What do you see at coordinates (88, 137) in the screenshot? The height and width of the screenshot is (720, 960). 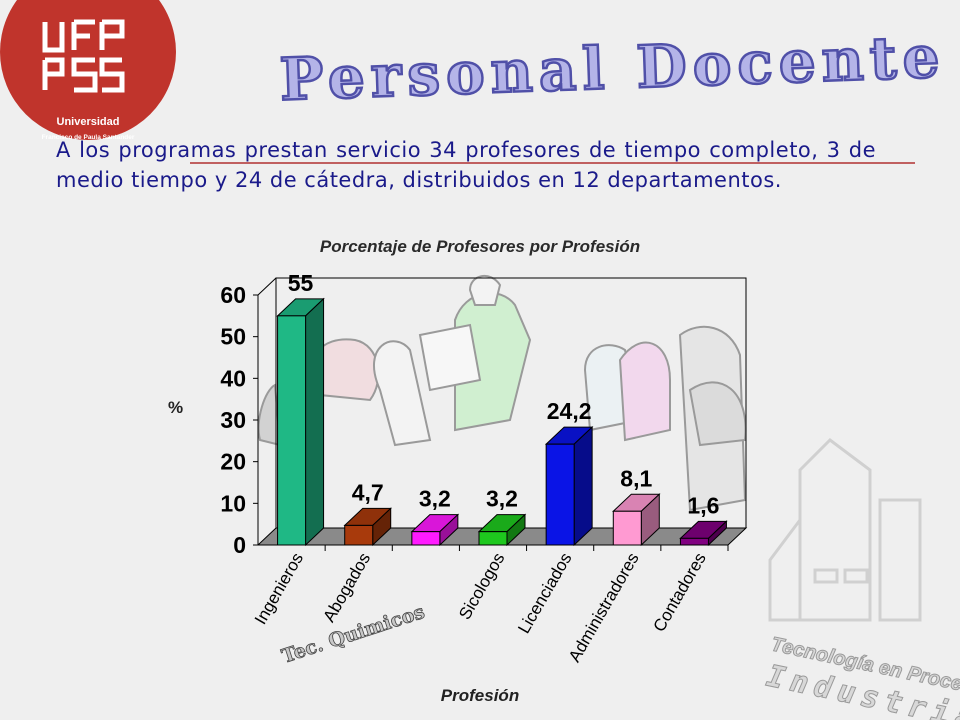 I see `logo-subcaption: Francisco de Paula Santander` at bounding box center [88, 137].